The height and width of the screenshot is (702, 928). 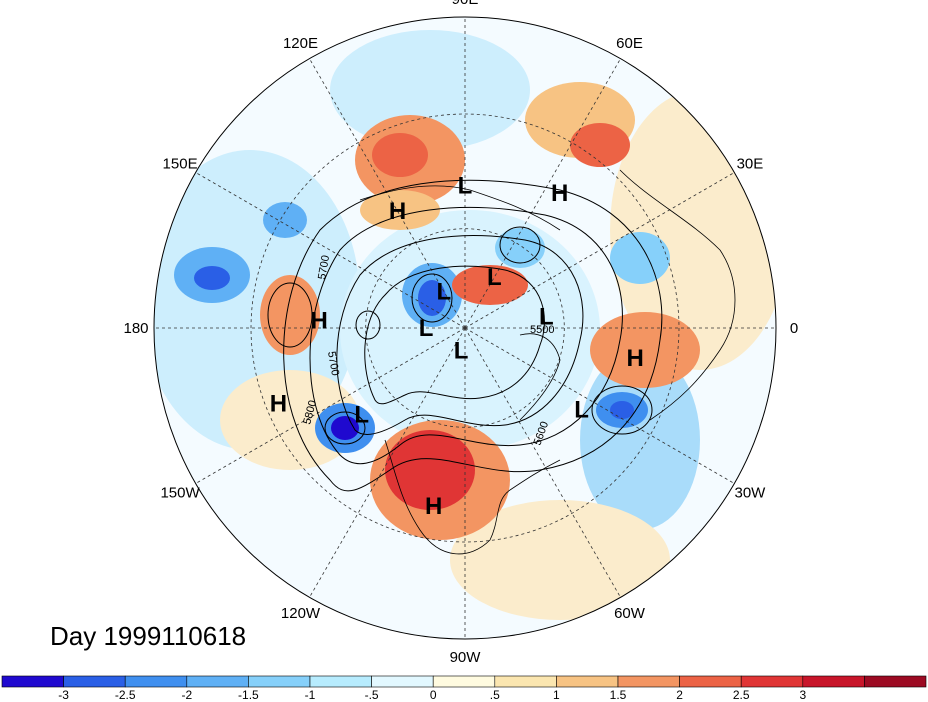 What do you see at coordinates (372, 695) in the screenshot?
I see `colorbar-tick-5: -.5` at bounding box center [372, 695].